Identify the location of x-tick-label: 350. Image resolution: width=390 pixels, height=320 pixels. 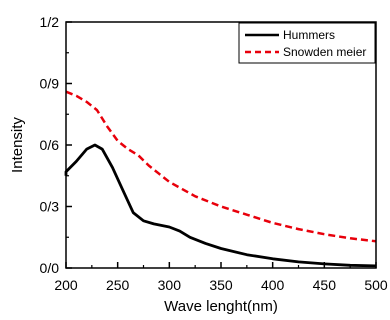
(221, 285).